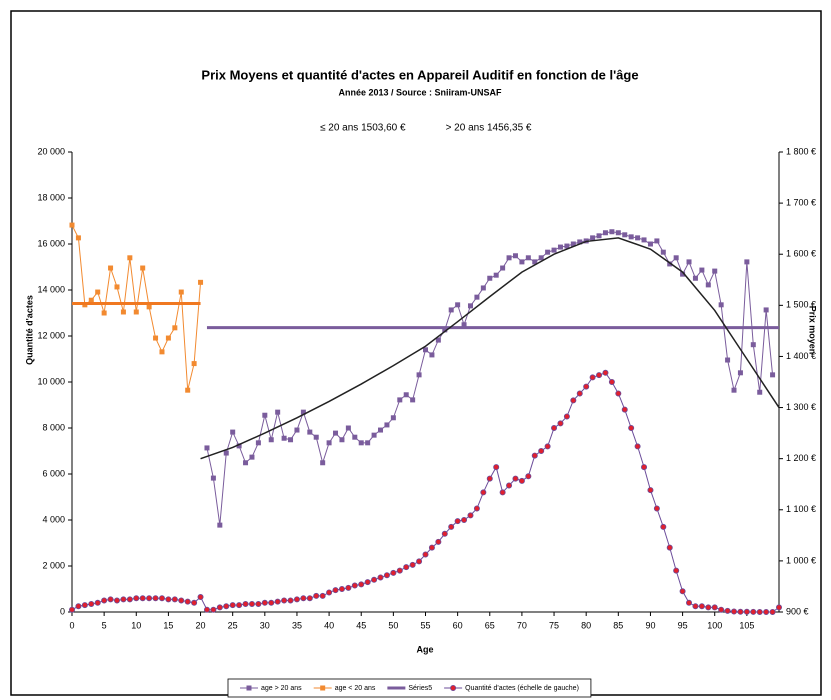  I want to click on x-tick-label: 75, so click(554, 625).